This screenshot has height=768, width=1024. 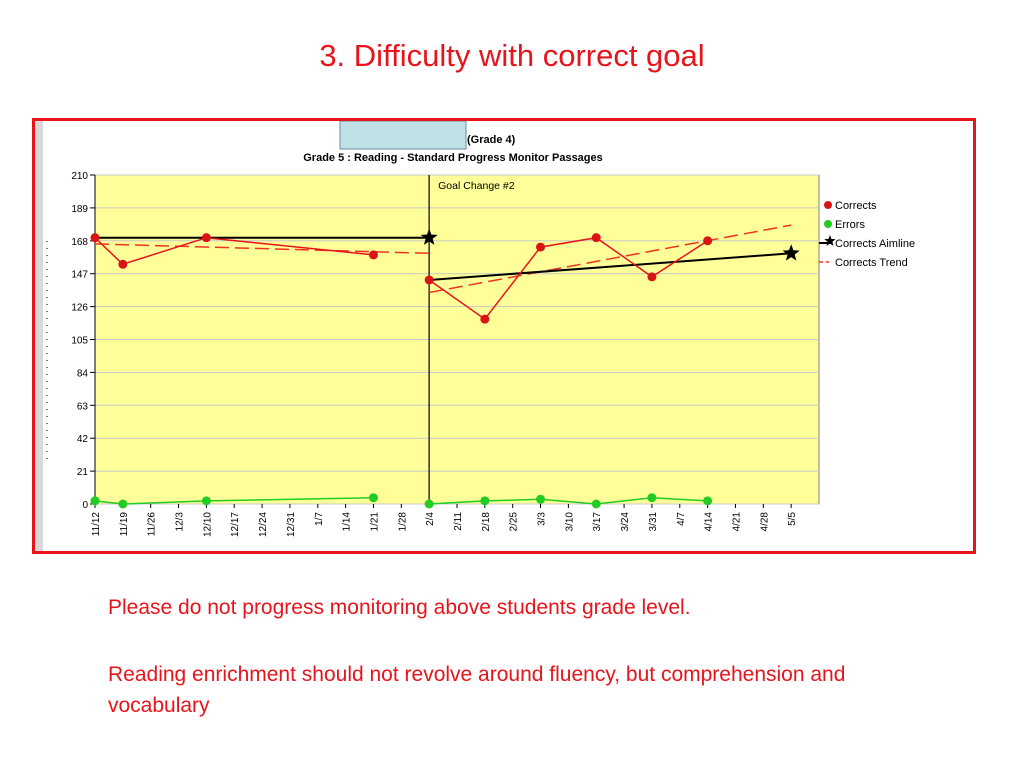 I want to click on x-tick-label: 1/7, so click(x=319, y=519).